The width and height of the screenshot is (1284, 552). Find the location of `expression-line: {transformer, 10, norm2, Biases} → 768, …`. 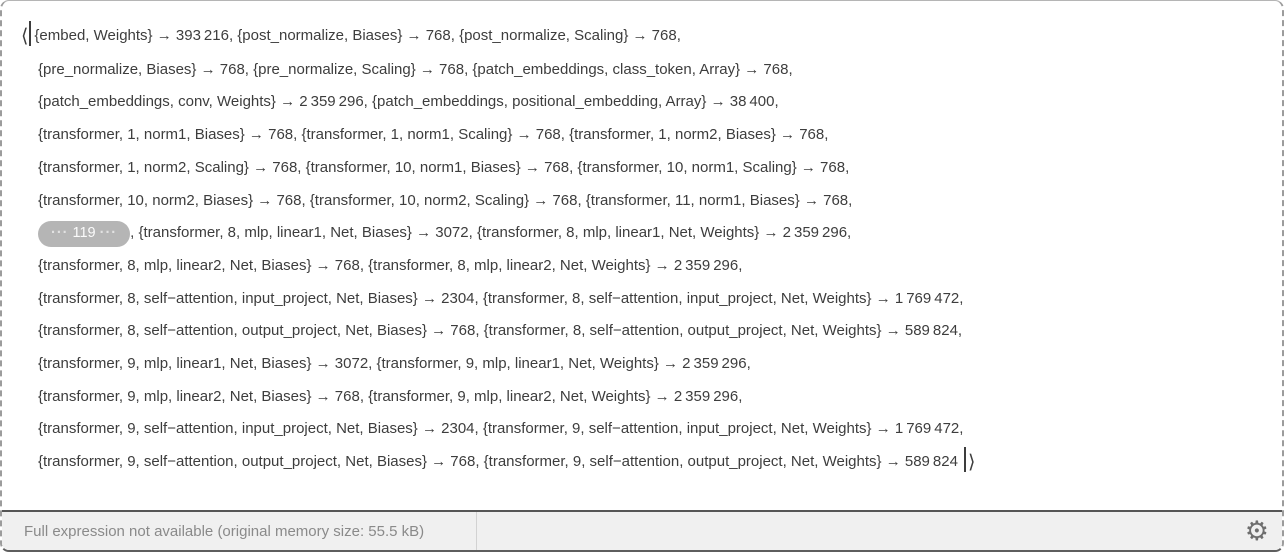

expression-line: {transformer, 10, norm2, Biases} → 768, … is located at coordinates (653, 201).